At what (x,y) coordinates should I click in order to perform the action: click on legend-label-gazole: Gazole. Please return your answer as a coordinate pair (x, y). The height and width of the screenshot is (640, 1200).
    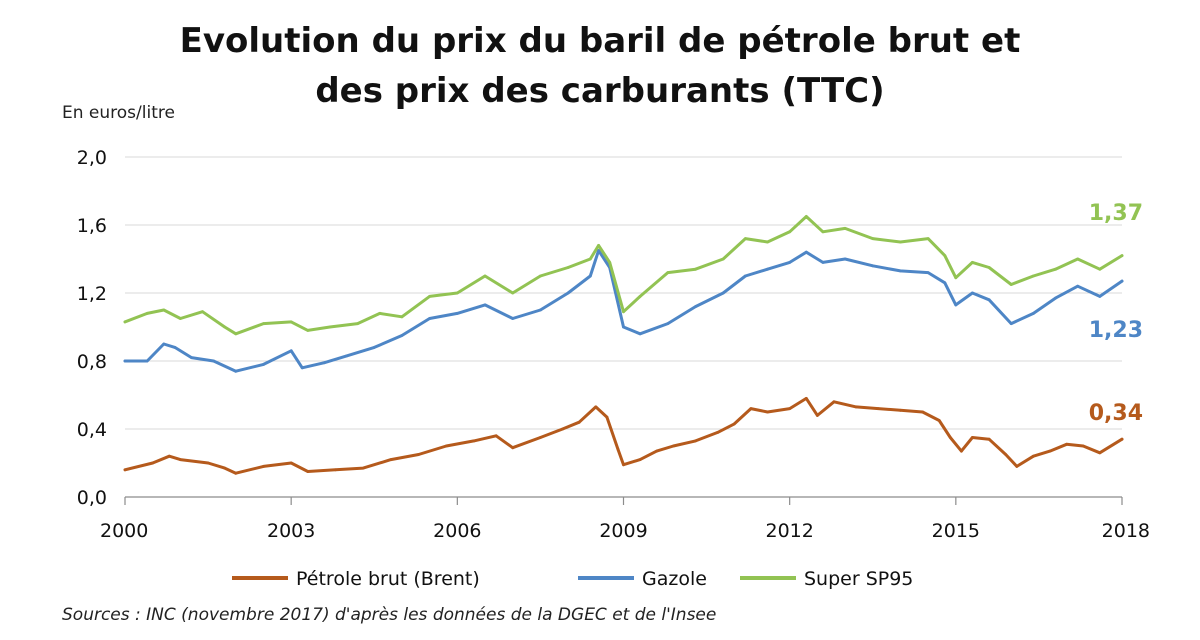
    Looking at the image, I should click on (674, 579).